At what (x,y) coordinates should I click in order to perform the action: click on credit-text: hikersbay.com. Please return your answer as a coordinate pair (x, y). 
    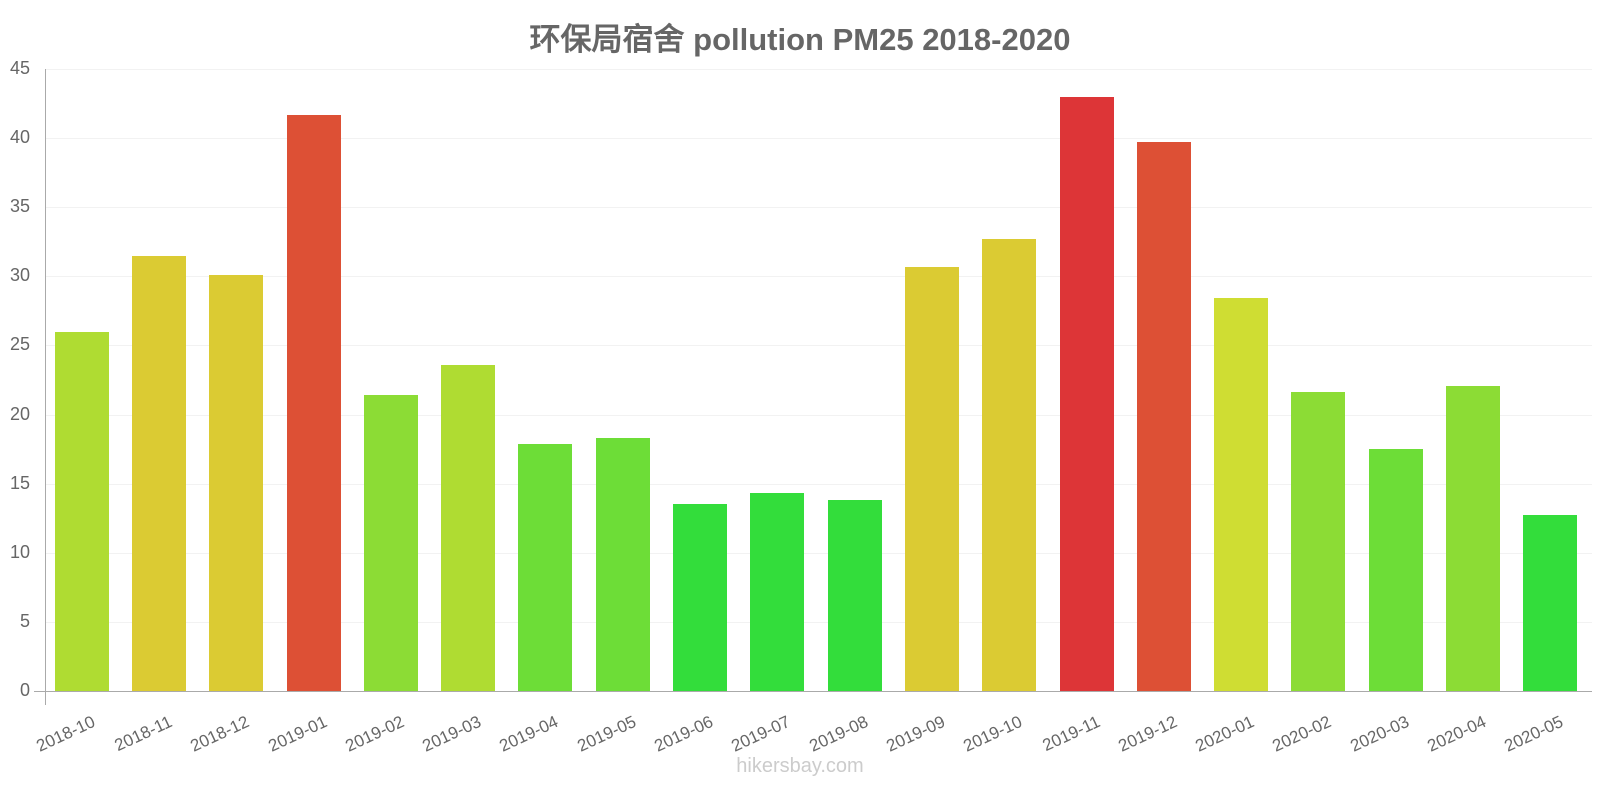
    Looking at the image, I should click on (800, 766).